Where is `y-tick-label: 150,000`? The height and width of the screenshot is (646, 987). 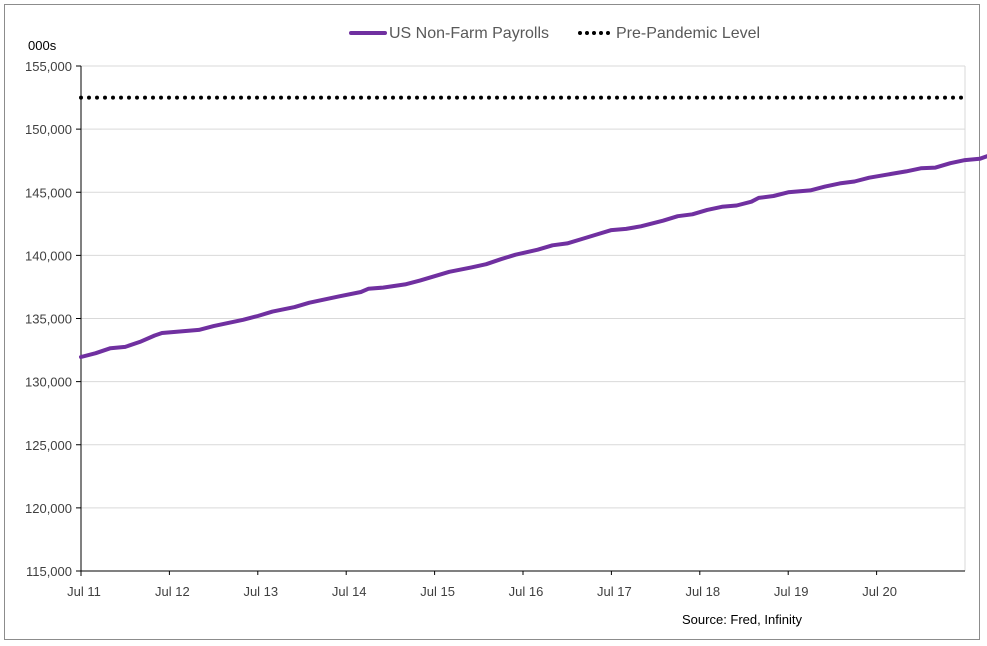
y-tick-label: 150,000 is located at coordinates (48, 129).